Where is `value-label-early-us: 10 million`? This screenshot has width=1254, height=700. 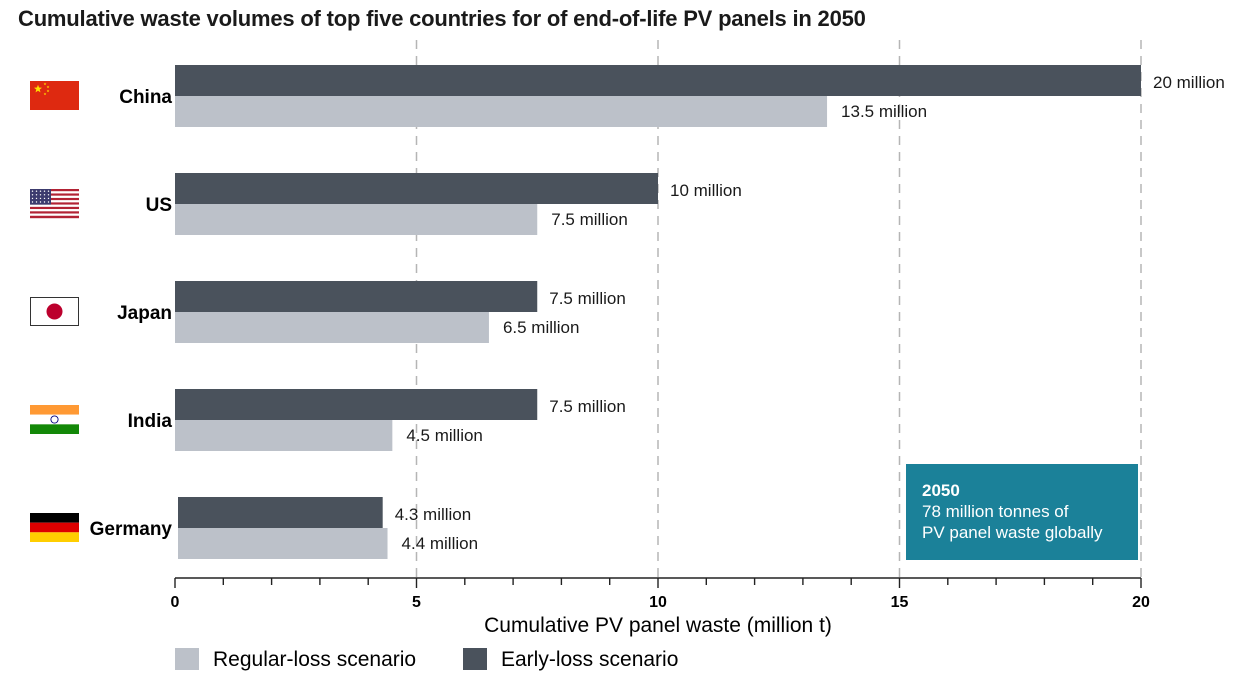
value-label-early-us: 10 million is located at coordinates (706, 190).